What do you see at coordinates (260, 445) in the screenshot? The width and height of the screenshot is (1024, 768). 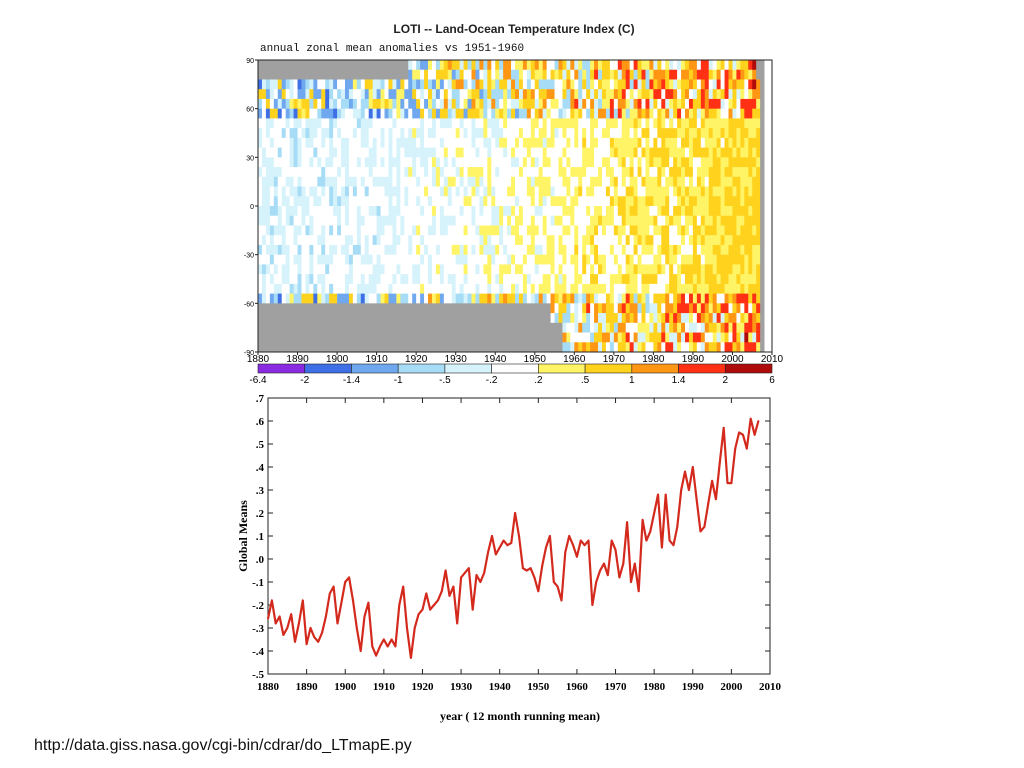 I see `line-y-tick-label: .5` at bounding box center [260, 445].